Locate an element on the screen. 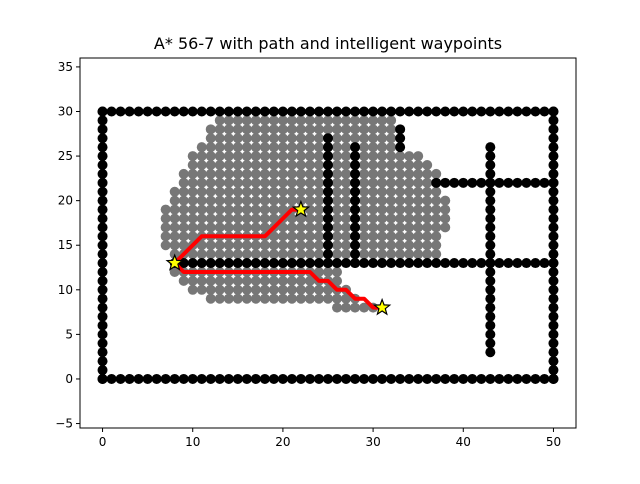  x-tick-label: 10 is located at coordinates (192, 442).